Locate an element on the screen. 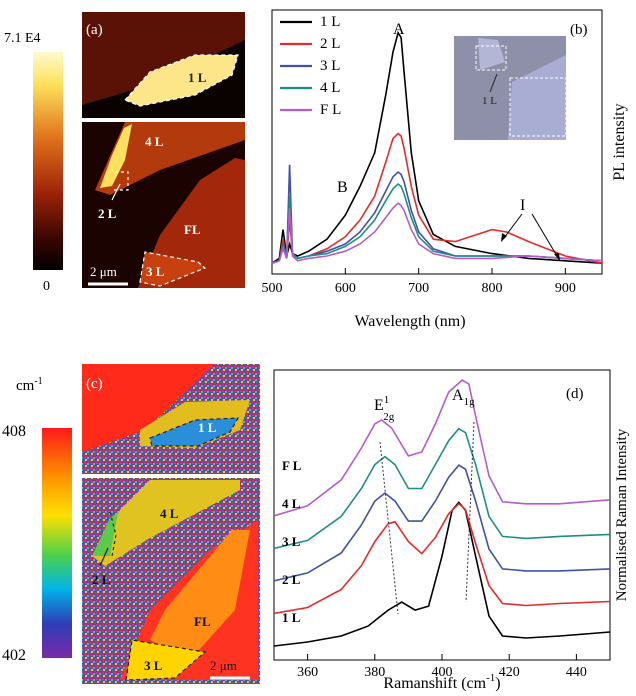 The width and height of the screenshot is (636, 696). pl-x-tick-label: 600 is located at coordinates (345, 288).